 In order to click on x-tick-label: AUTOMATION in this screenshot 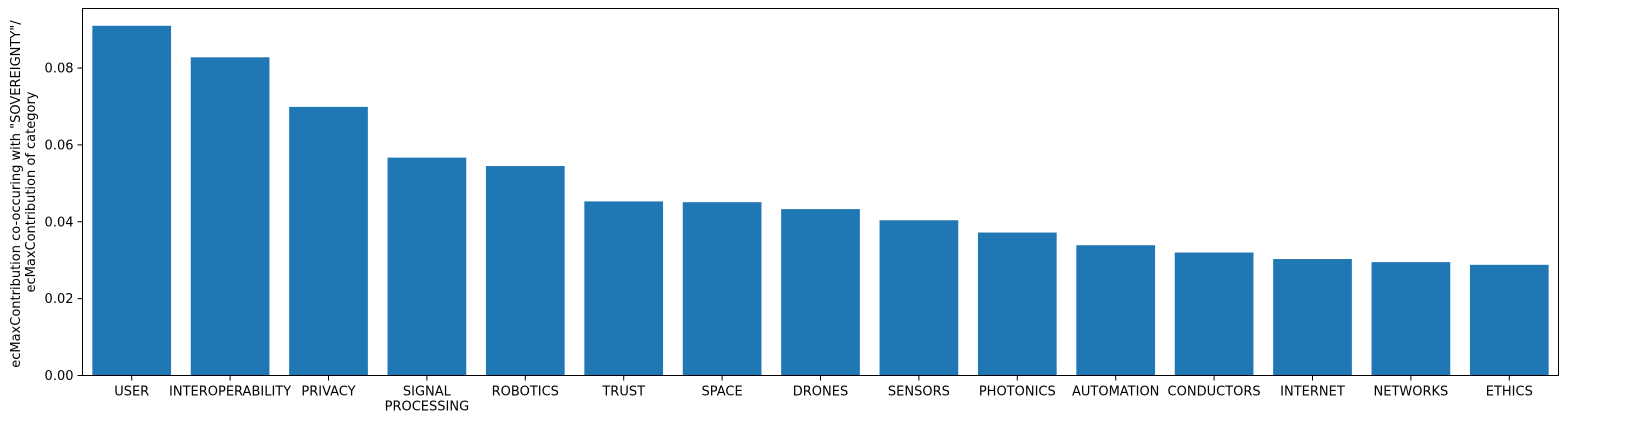, I will do `click(1115, 392)`.